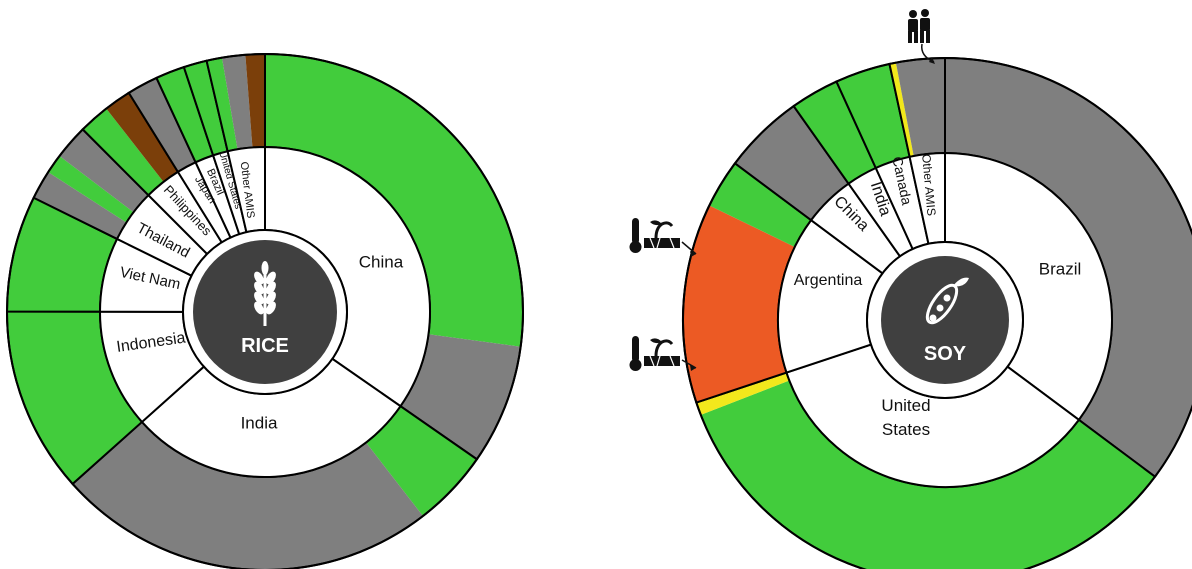 The image size is (1192, 569). I want to click on condition-slice-other-amis-green, so click(222, 104).